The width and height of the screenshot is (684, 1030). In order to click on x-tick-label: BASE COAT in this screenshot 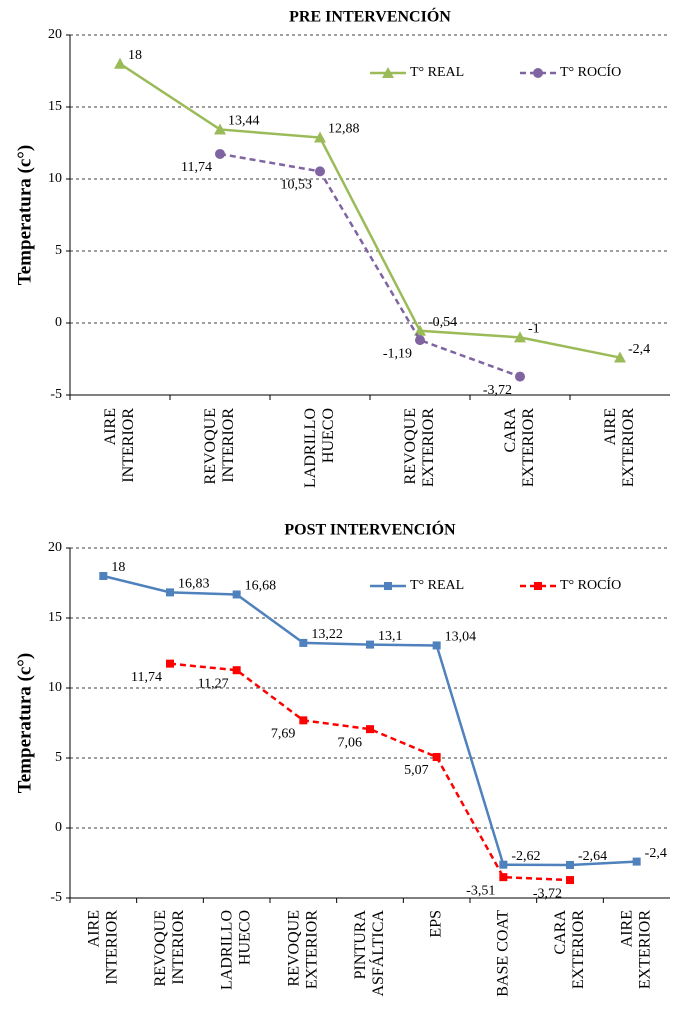, I will do `click(502, 953)`.